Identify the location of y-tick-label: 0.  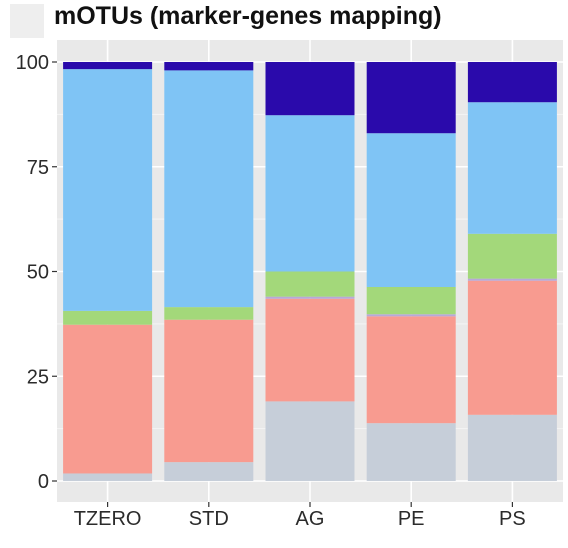
(43, 482).